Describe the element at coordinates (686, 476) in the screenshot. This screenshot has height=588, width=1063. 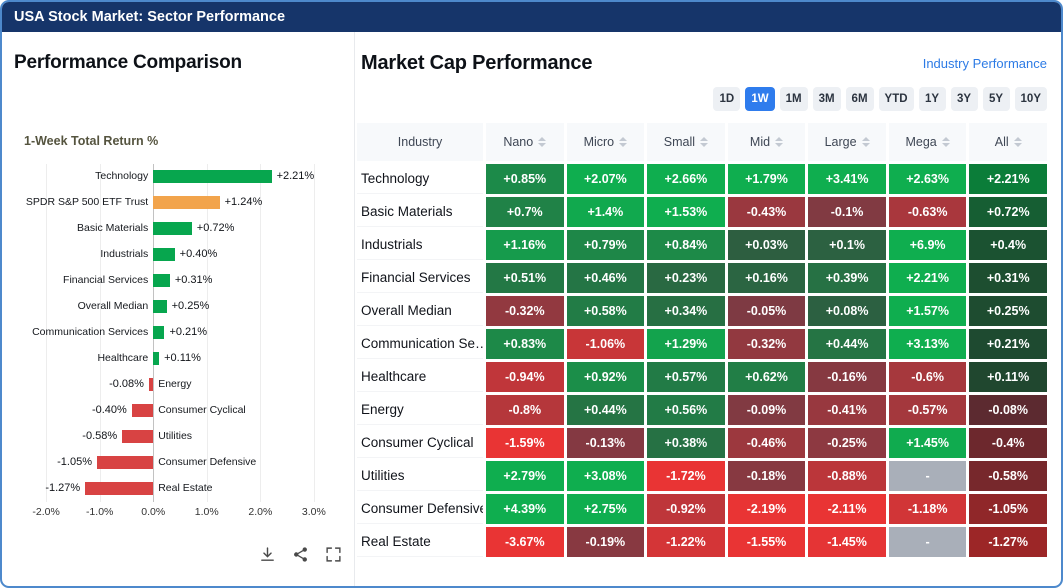
I see `heatmap-cell-utilities-small: -1.72%` at that location.